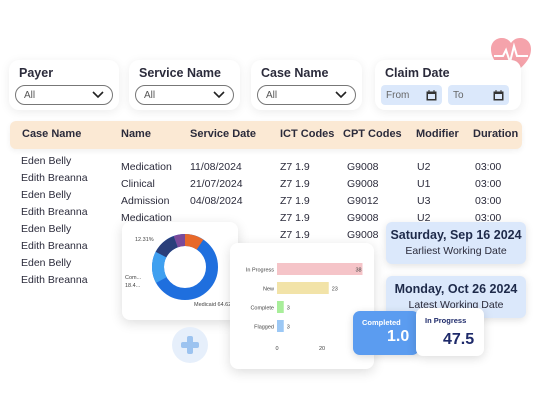 The image size is (544, 420). Describe the element at coordinates (456, 235) in the screenshot. I see `earliest-date: Saturday, Sep 16 2024` at that location.